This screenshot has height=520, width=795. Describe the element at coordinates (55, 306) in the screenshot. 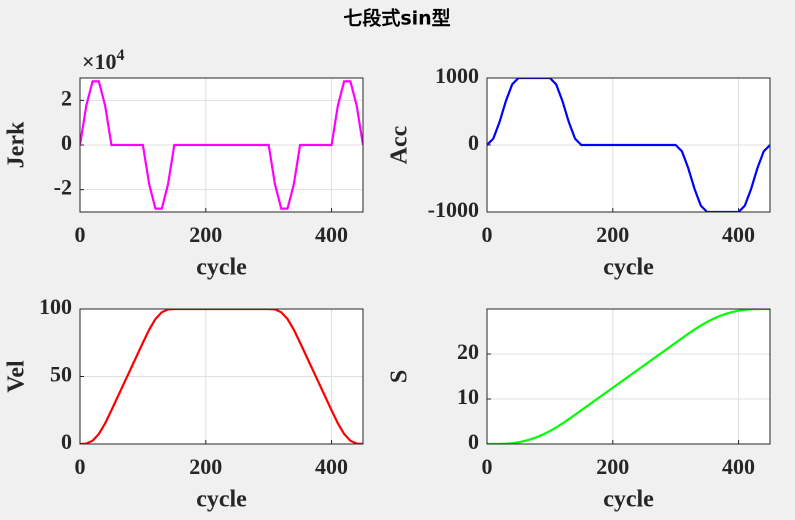

I see `y-tick-label: 100` at that location.